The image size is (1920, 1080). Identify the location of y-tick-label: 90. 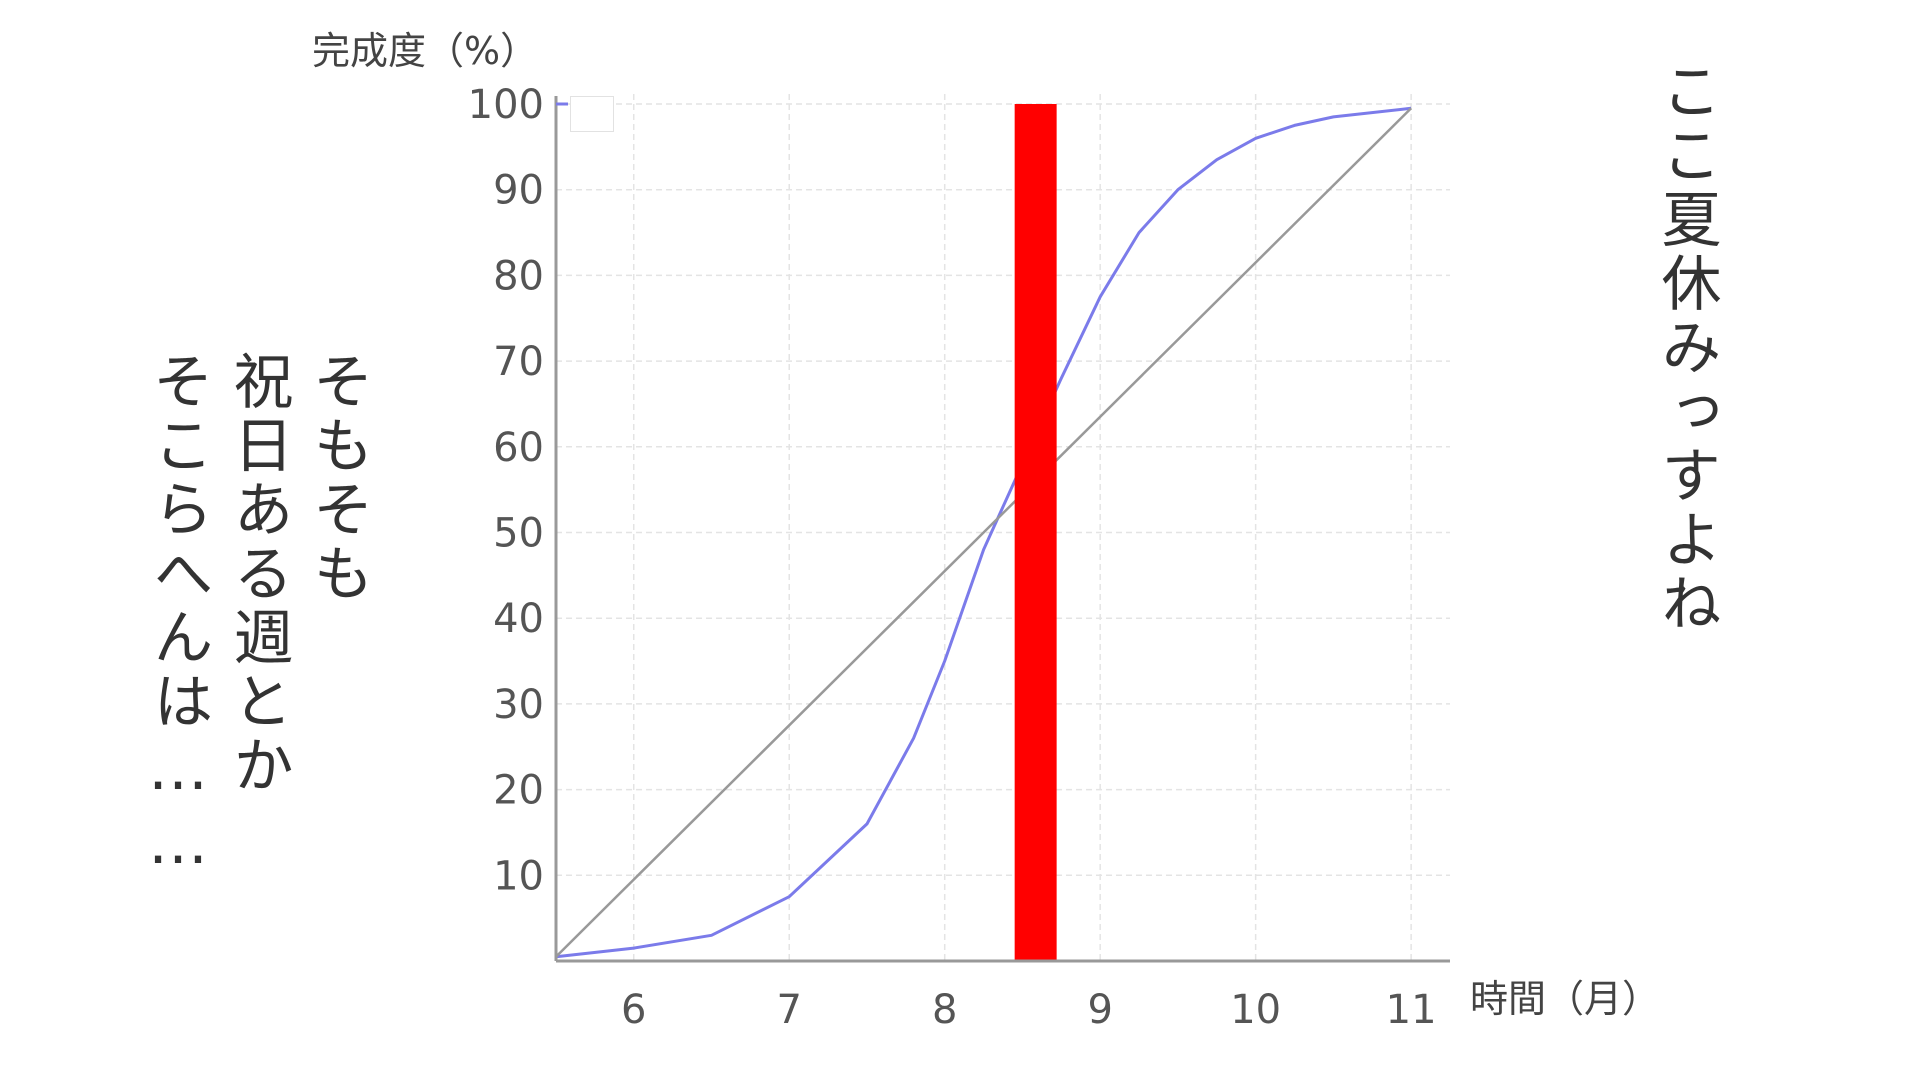
(518, 191).